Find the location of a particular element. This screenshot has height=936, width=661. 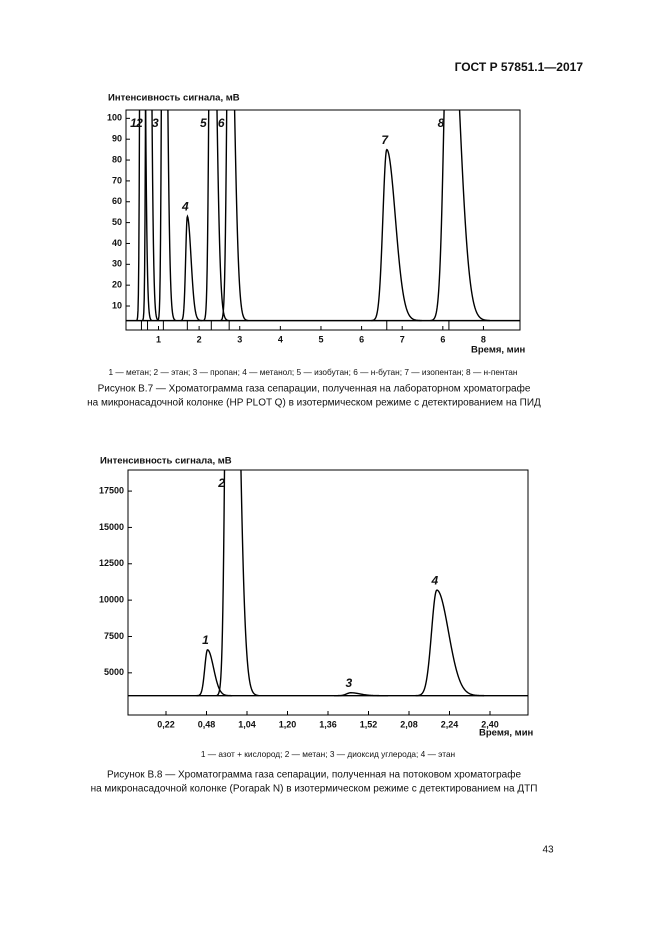

y-tick-label: 90 is located at coordinates (117, 139).